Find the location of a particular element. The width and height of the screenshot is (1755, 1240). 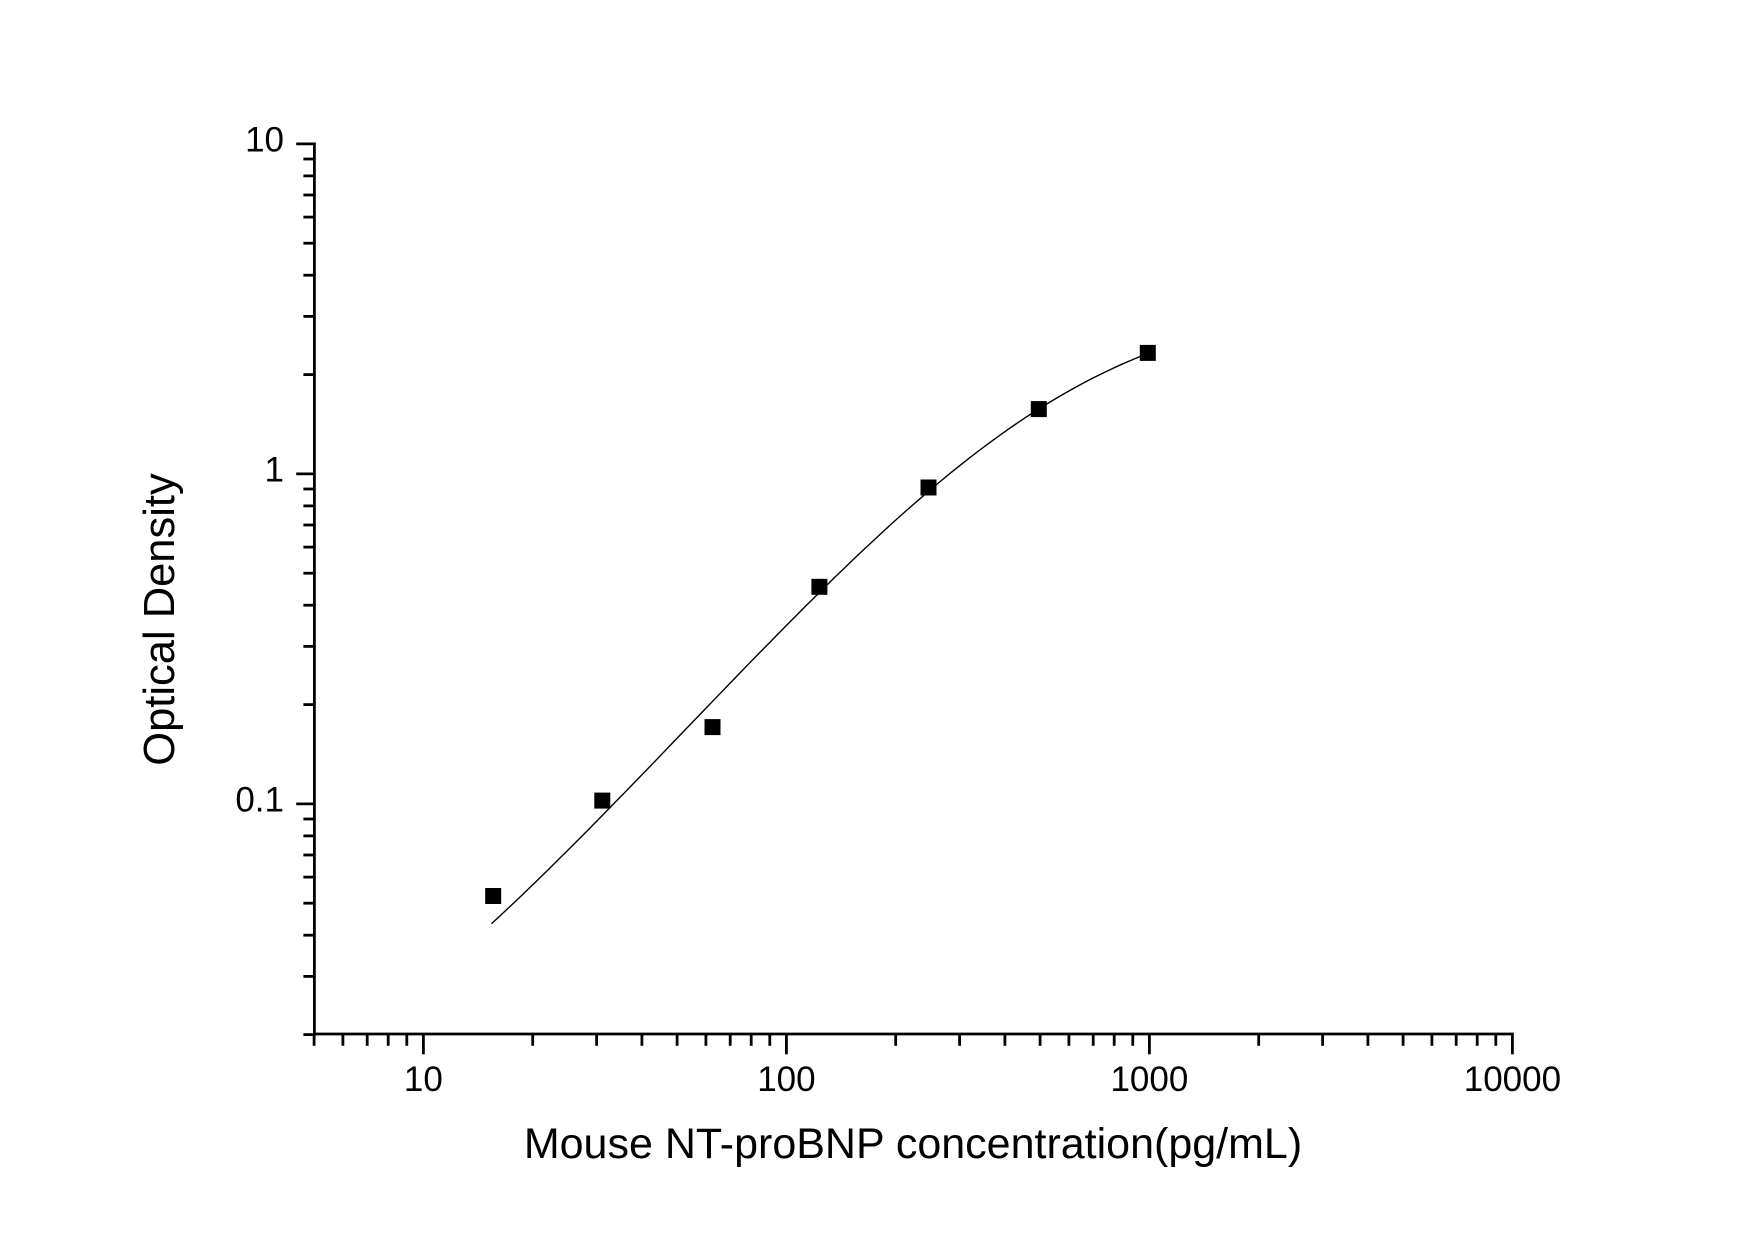

svg-text: 1000 is located at coordinates (1149, 1079).